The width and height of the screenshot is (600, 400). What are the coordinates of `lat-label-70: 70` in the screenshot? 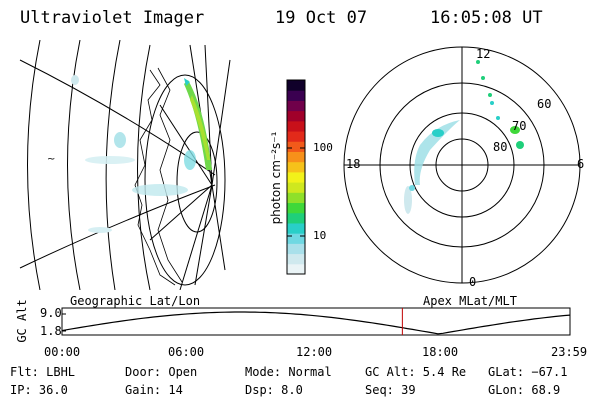 It's located at (519, 126).